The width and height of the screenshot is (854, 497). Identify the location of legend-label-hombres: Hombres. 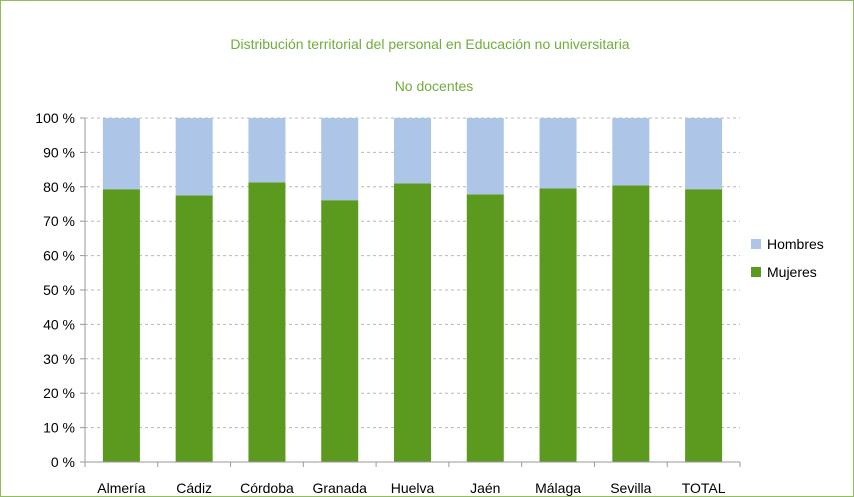
(795, 244).